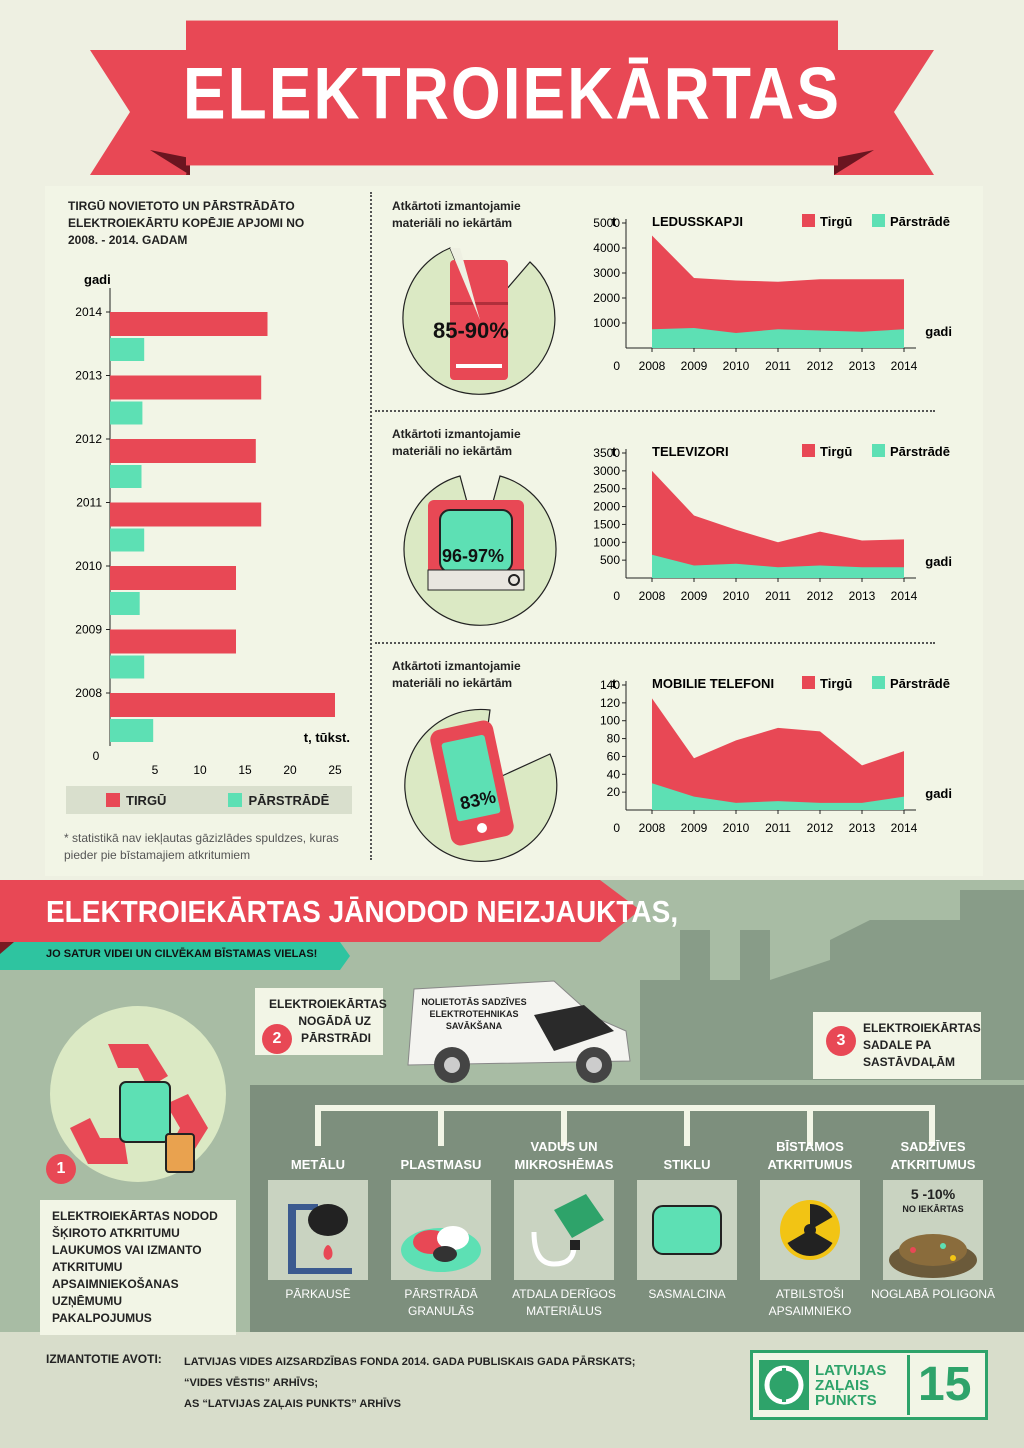 The height and width of the screenshot is (1448, 1024). What do you see at coordinates (512, 112) in the screenshot?
I see `banner-ribbon` at bounding box center [512, 112].